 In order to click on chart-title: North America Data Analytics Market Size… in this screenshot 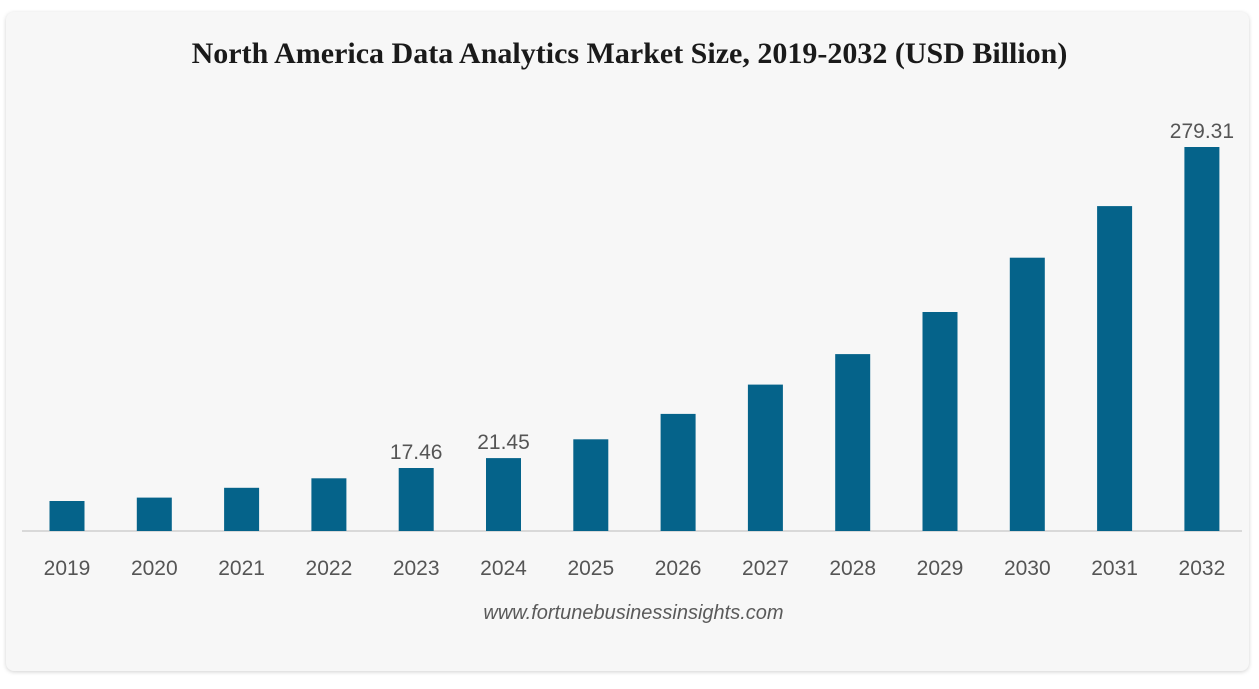, I will do `click(629, 53)`.